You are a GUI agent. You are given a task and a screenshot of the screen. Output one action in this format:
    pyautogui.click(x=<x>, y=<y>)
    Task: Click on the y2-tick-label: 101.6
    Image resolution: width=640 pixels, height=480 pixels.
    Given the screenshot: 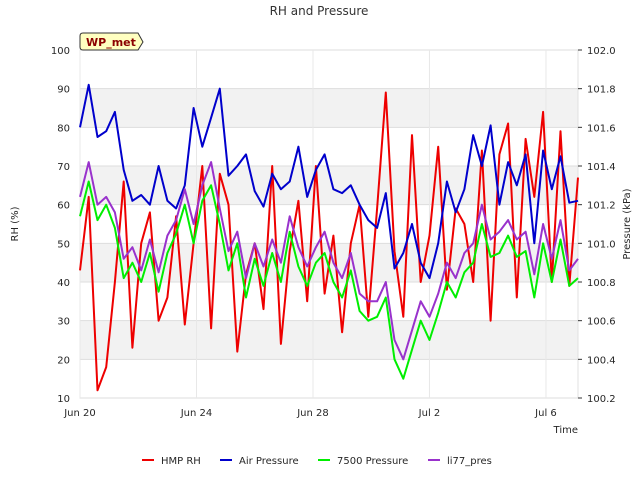 What is the action you would take?
    pyautogui.click(x=601, y=128)
    